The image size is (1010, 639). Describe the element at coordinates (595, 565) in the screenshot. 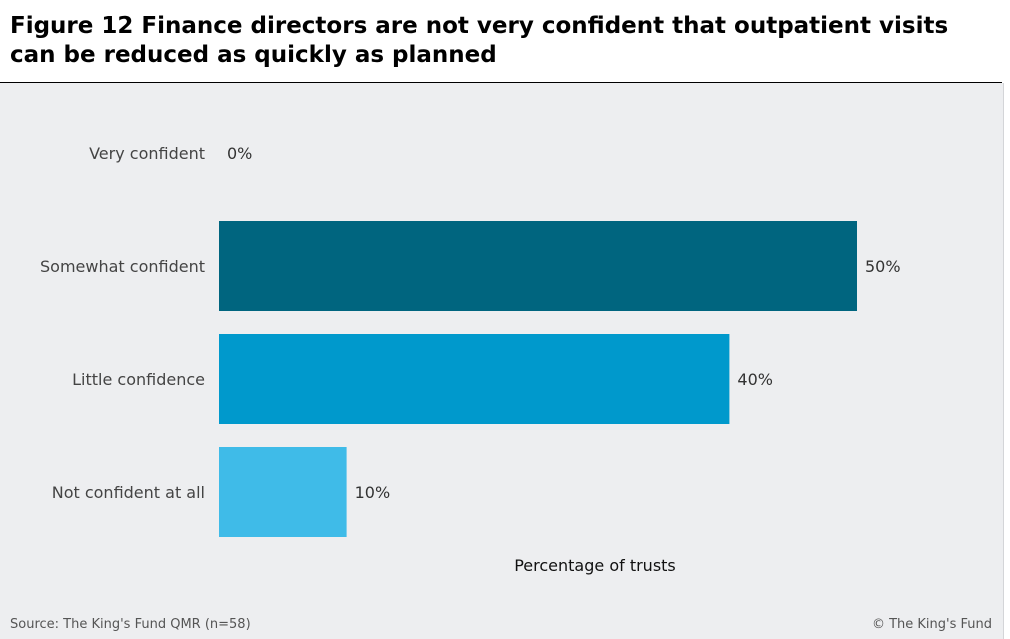

I see `x-axis-label: Percentage of trusts` at that location.